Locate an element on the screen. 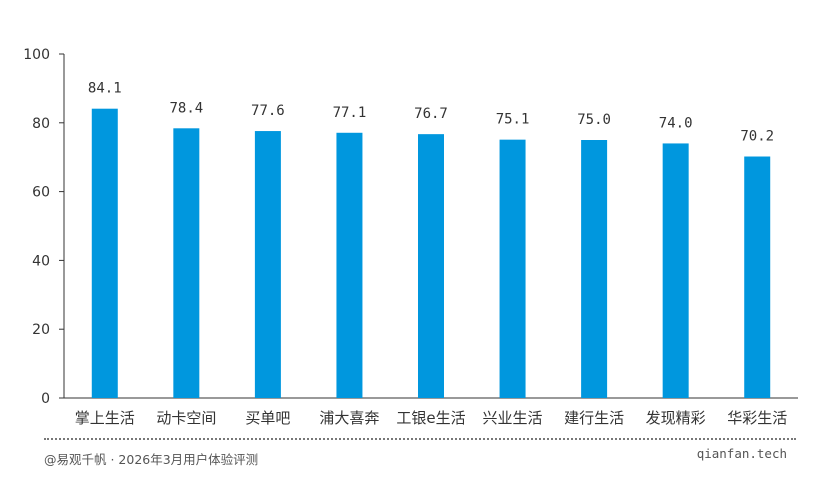  y-tick-label: 100 is located at coordinates (36, 55).